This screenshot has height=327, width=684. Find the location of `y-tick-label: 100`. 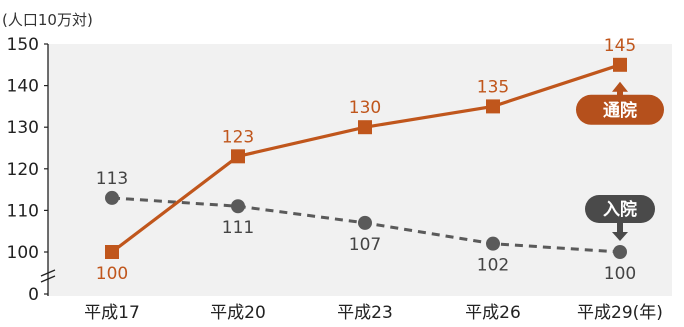

y-tick-label: 100 is located at coordinates (23, 253).